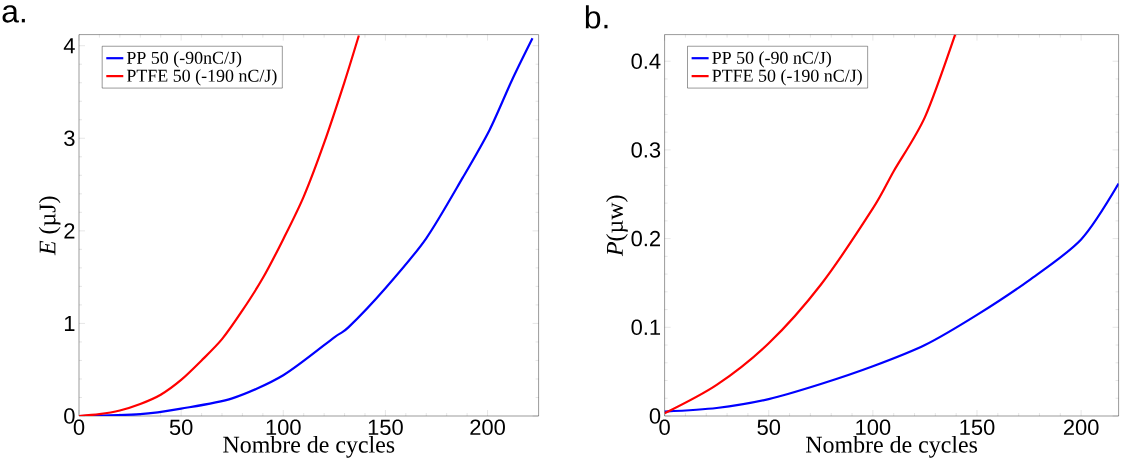  I want to click on y-tick-label: 4, so click(69, 46).